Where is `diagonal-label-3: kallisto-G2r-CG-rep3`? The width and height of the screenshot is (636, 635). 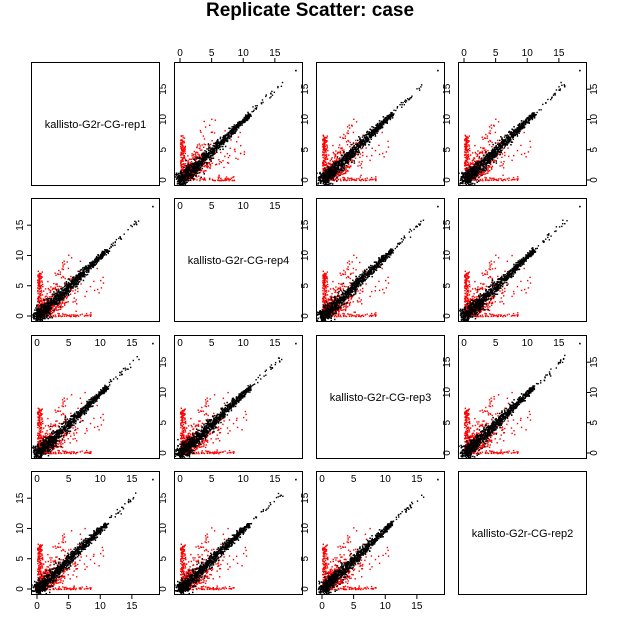
diagonal-label-3: kallisto-G2r-CG-rep3 is located at coordinates (380, 398).